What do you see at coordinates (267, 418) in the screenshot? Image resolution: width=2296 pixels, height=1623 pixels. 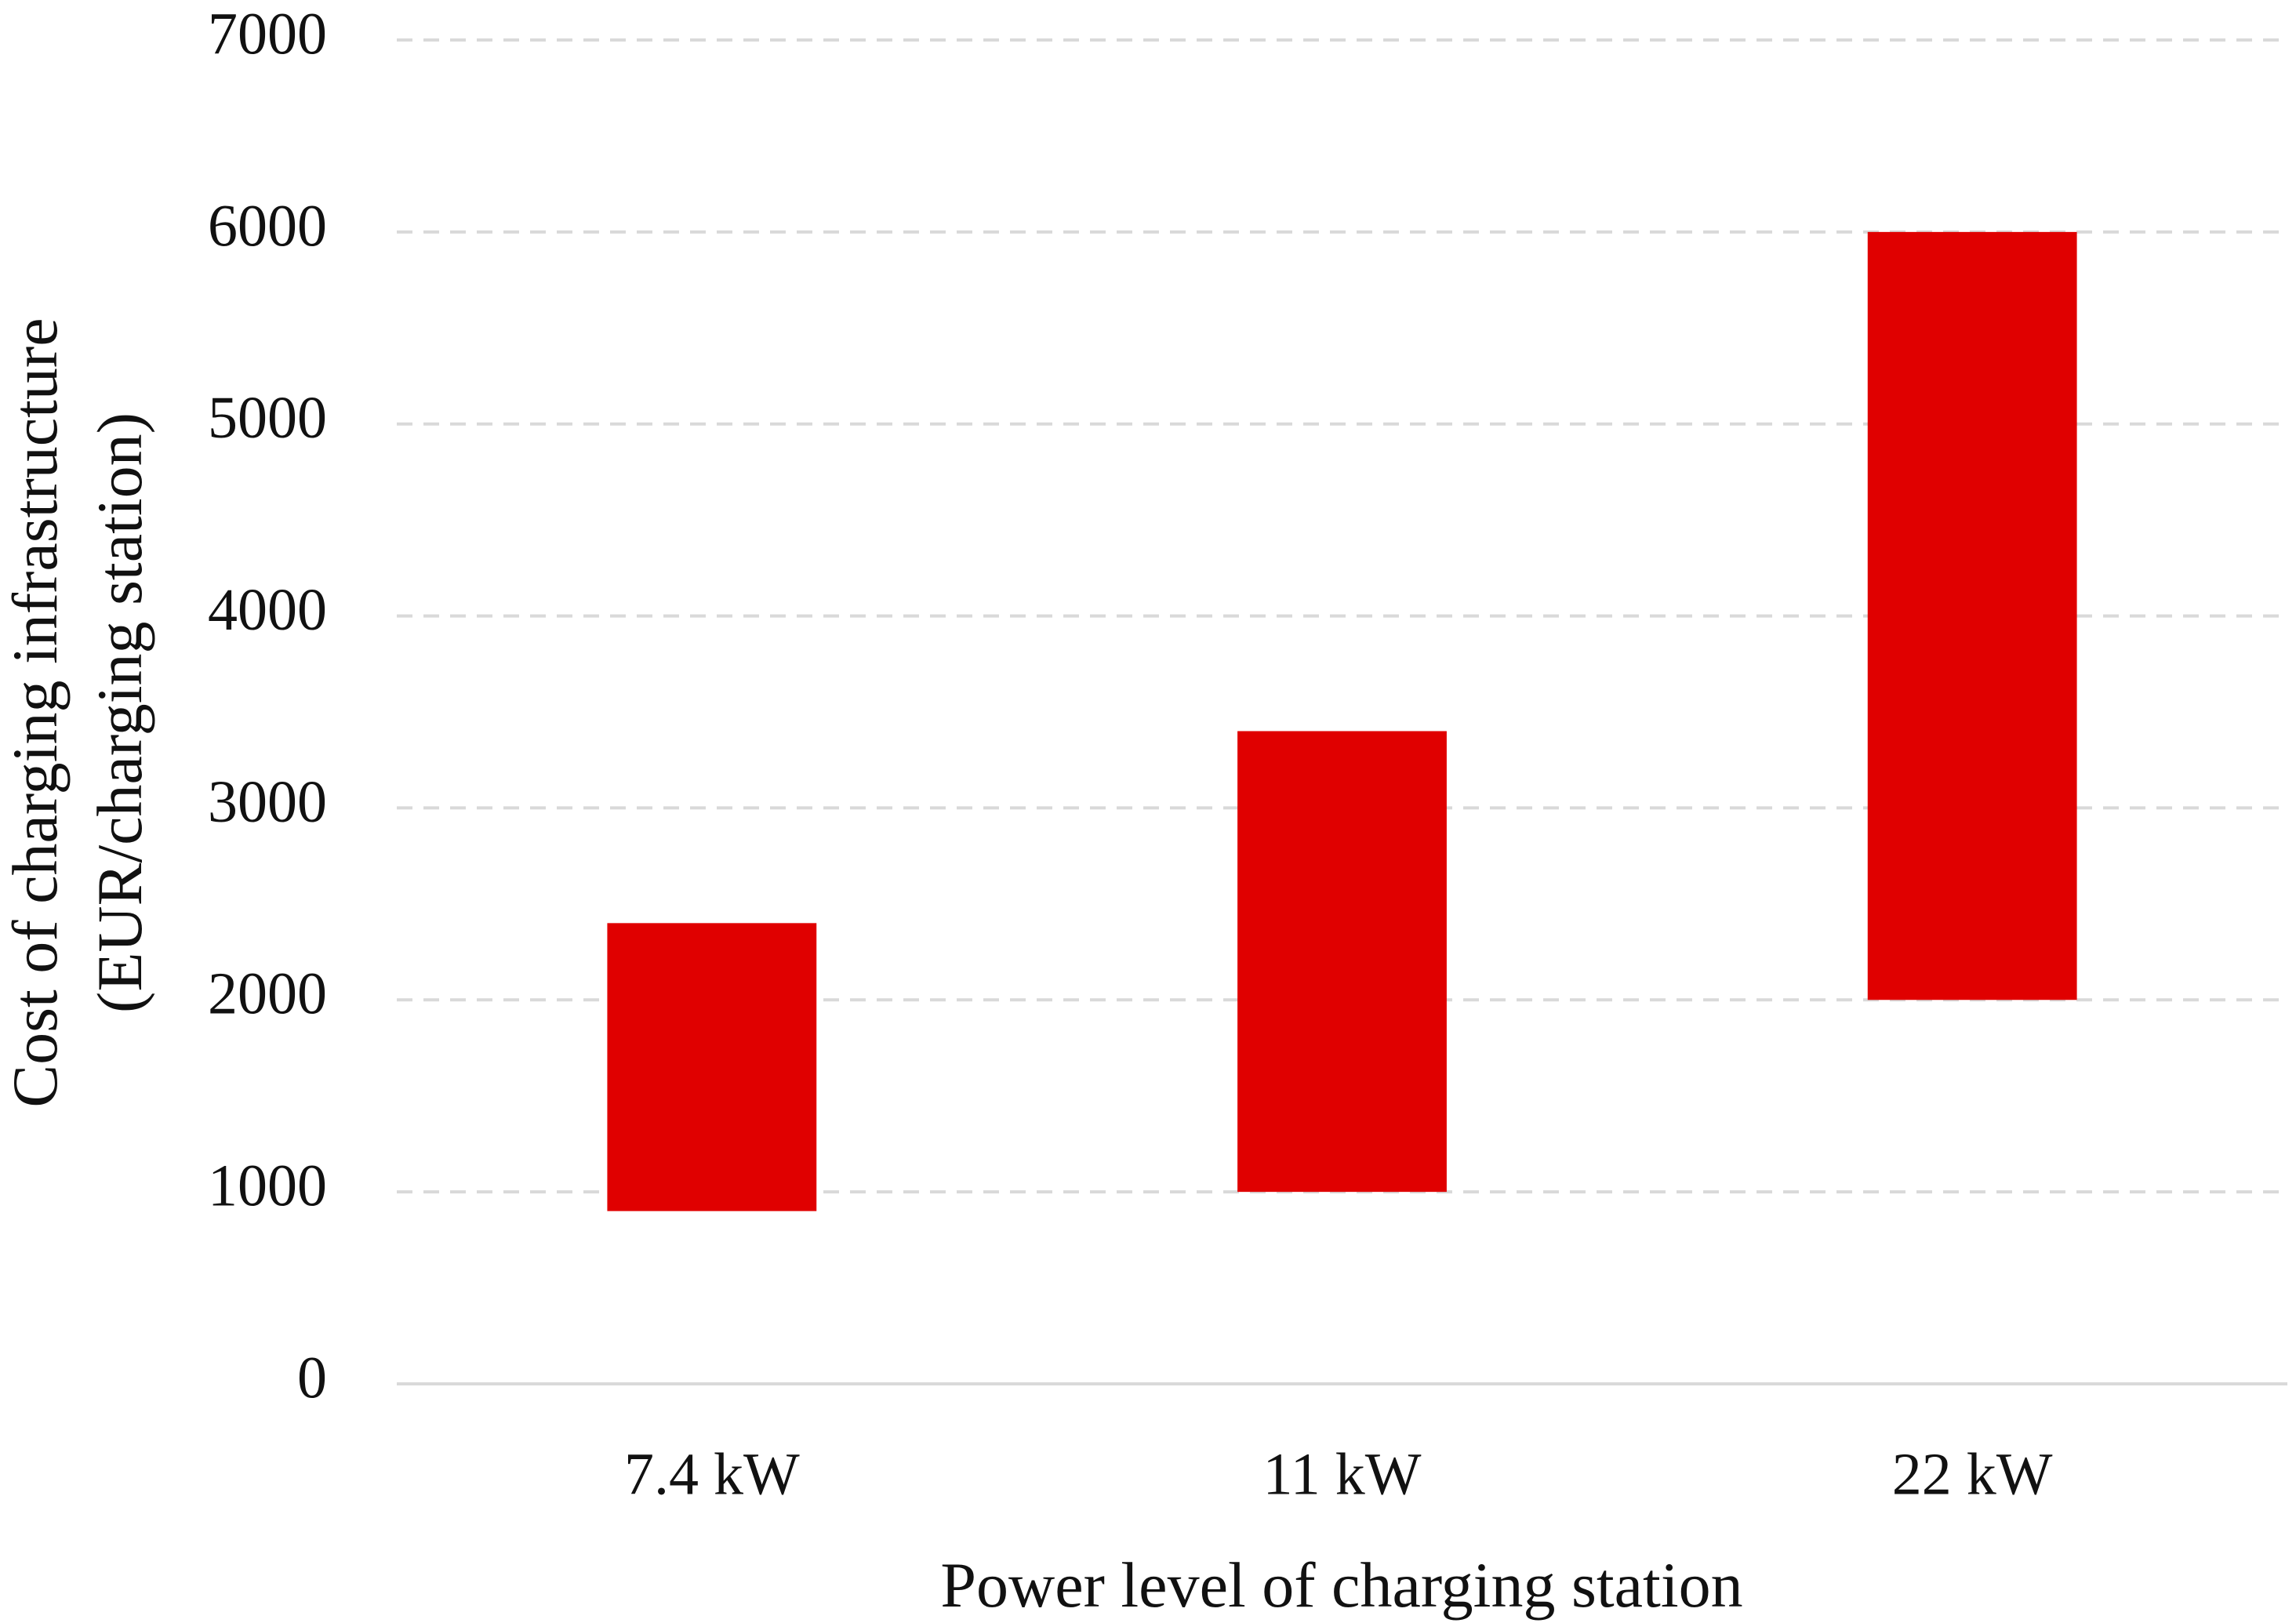 I see `y-tick-label: 5000` at bounding box center [267, 418].